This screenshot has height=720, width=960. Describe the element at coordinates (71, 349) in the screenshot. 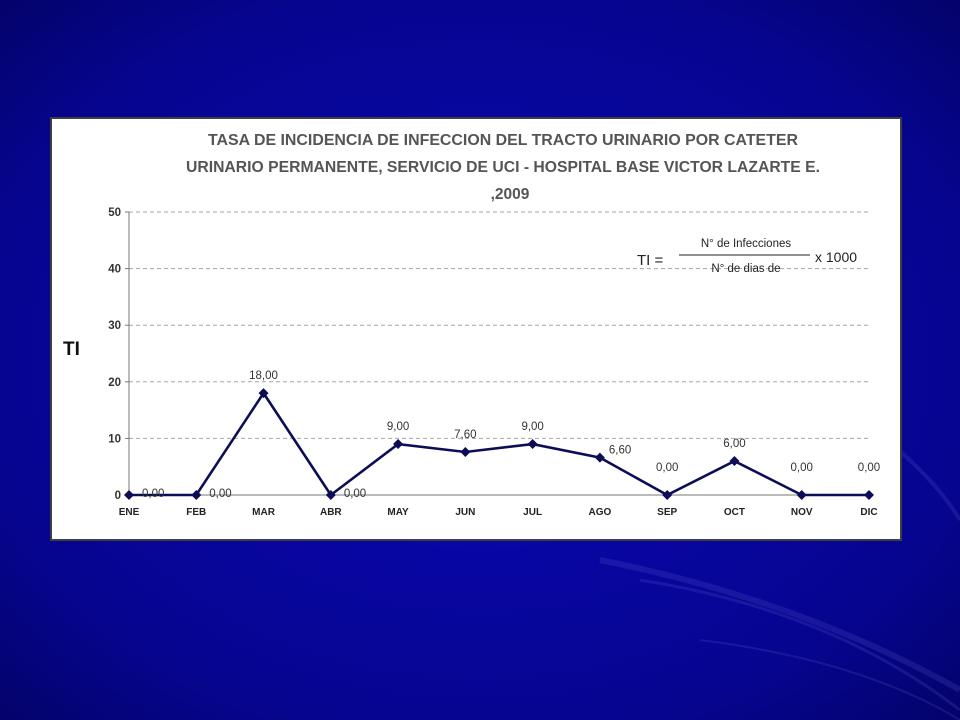

I see `y-axis-label: TI` at that location.